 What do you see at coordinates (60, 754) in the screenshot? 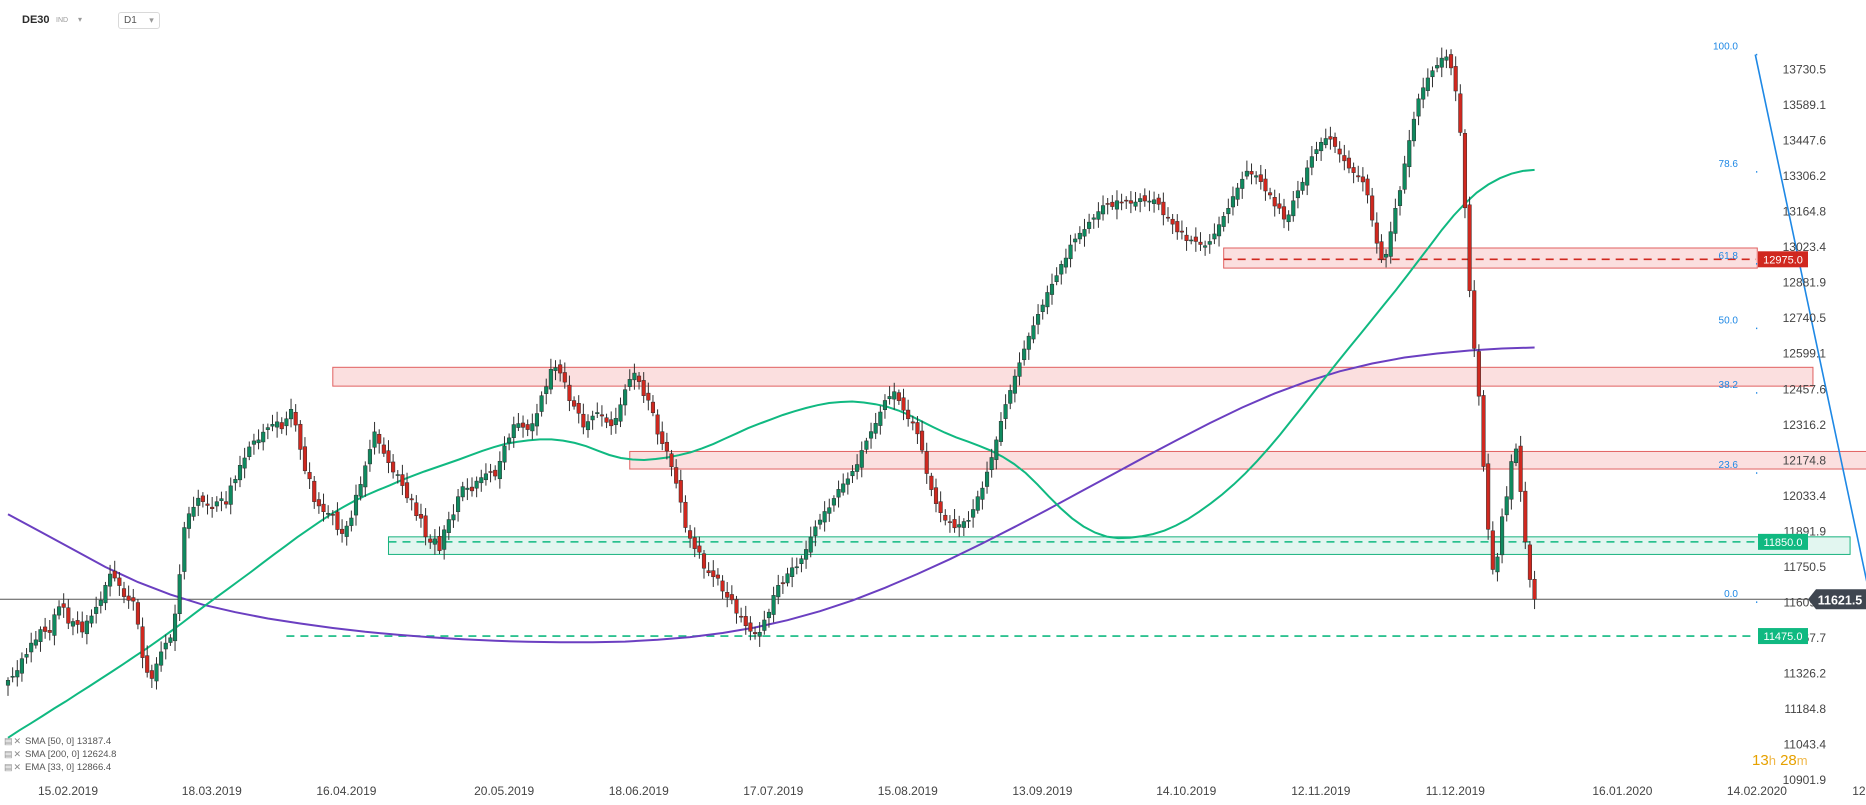
I see `indicator-sma200: ▤✕ SMA [200, 0] 12624.8` at bounding box center [60, 754].